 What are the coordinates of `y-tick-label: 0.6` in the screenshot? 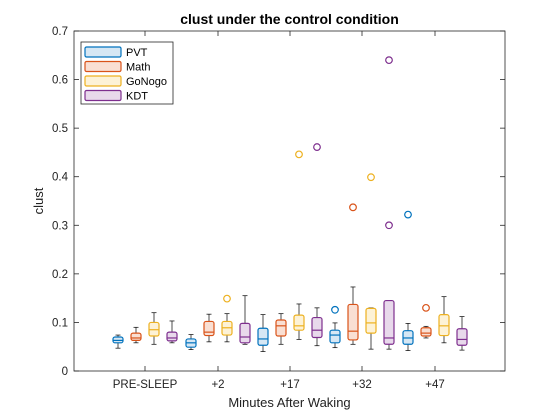 It's located at (60, 81).